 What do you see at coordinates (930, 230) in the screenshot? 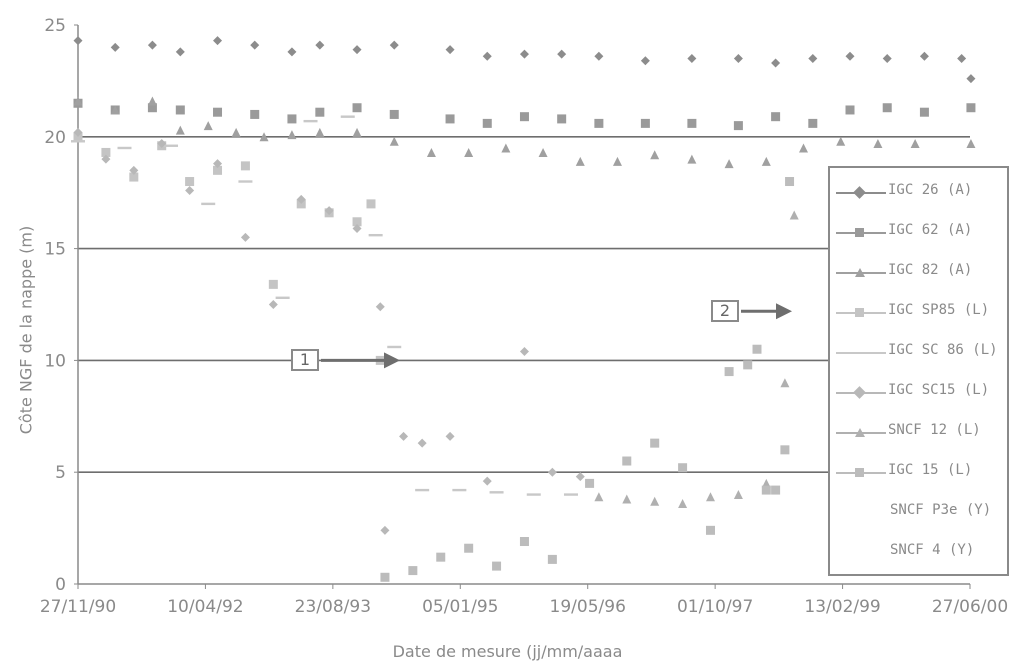
I see `legend-label: IGC 62 (A)` at bounding box center [930, 230].